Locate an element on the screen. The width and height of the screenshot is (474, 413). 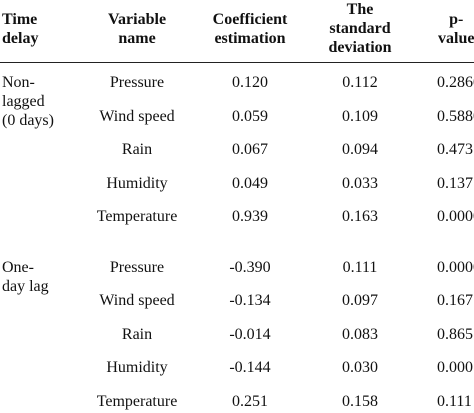
table-cell-sd: 0.094 is located at coordinates (360, 149).